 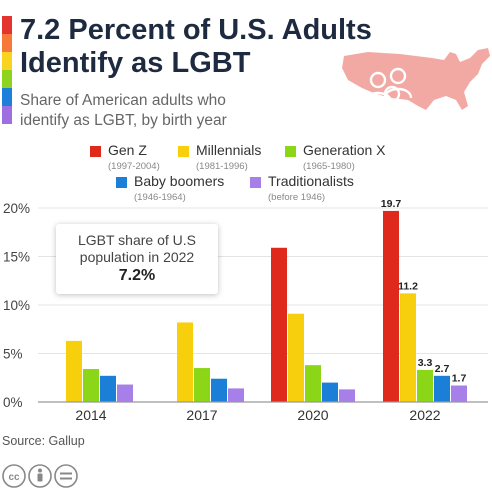 I want to click on y-tick-label: 0%, so click(x=13, y=402).